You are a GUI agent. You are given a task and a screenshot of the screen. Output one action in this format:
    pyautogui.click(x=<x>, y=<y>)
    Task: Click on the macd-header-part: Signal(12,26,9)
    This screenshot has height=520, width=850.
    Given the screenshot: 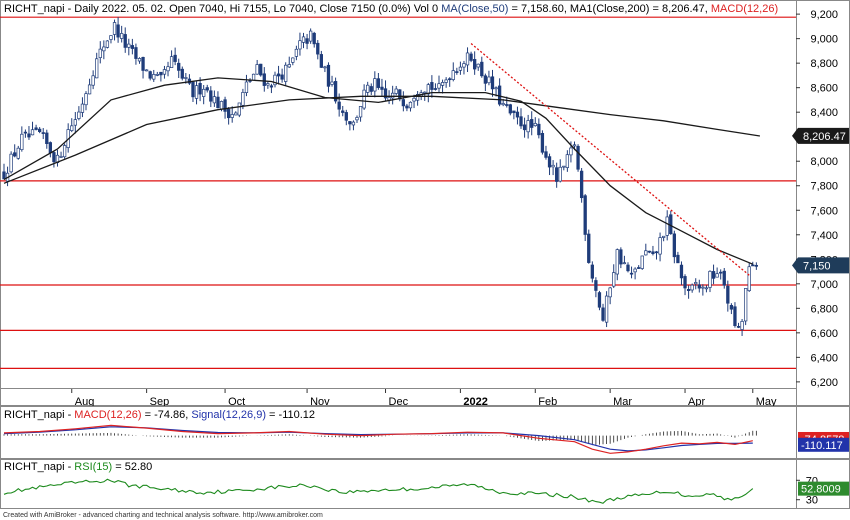 What is the action you would take?
    pyautogui.click(x=228, y=415)
    